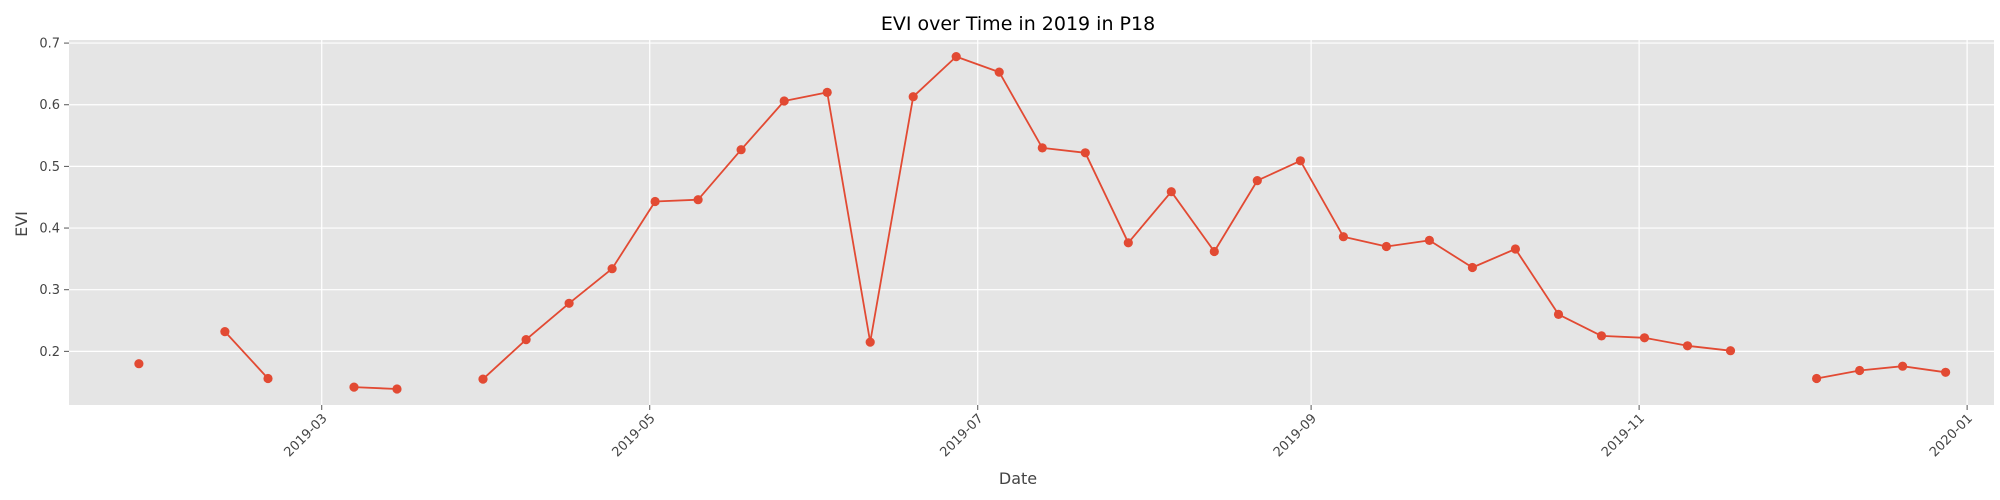  What do you see at coordinates (21, 224) in the screenshot?
I see `y-axis-label: EVI` at bounding box center [21, 224].